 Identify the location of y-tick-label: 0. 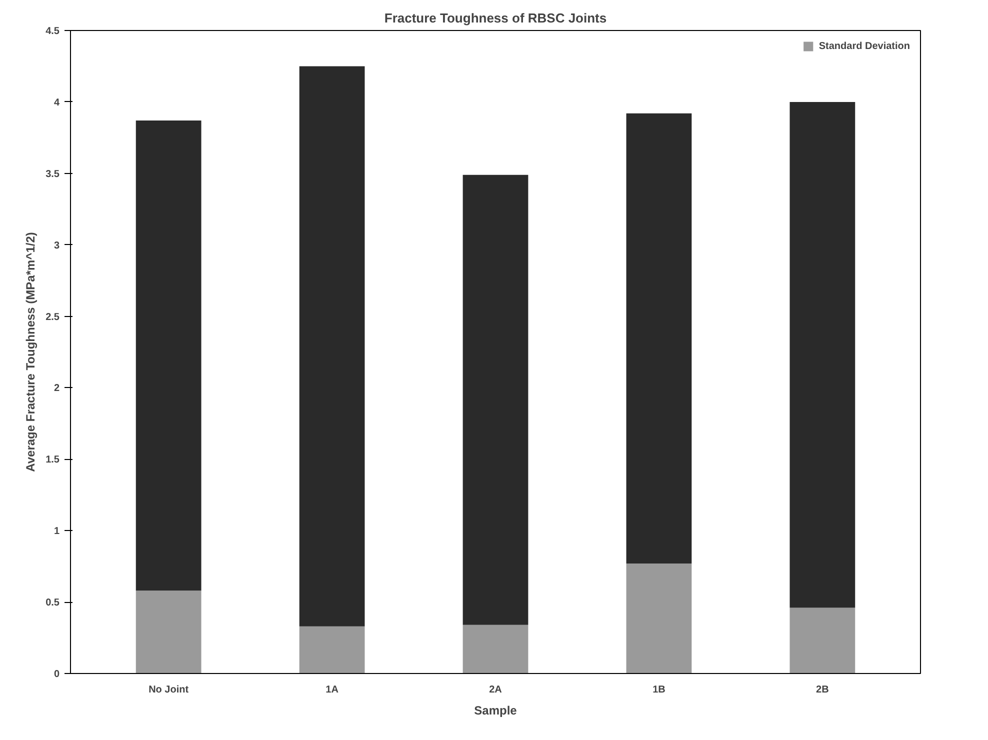
(57, 674).